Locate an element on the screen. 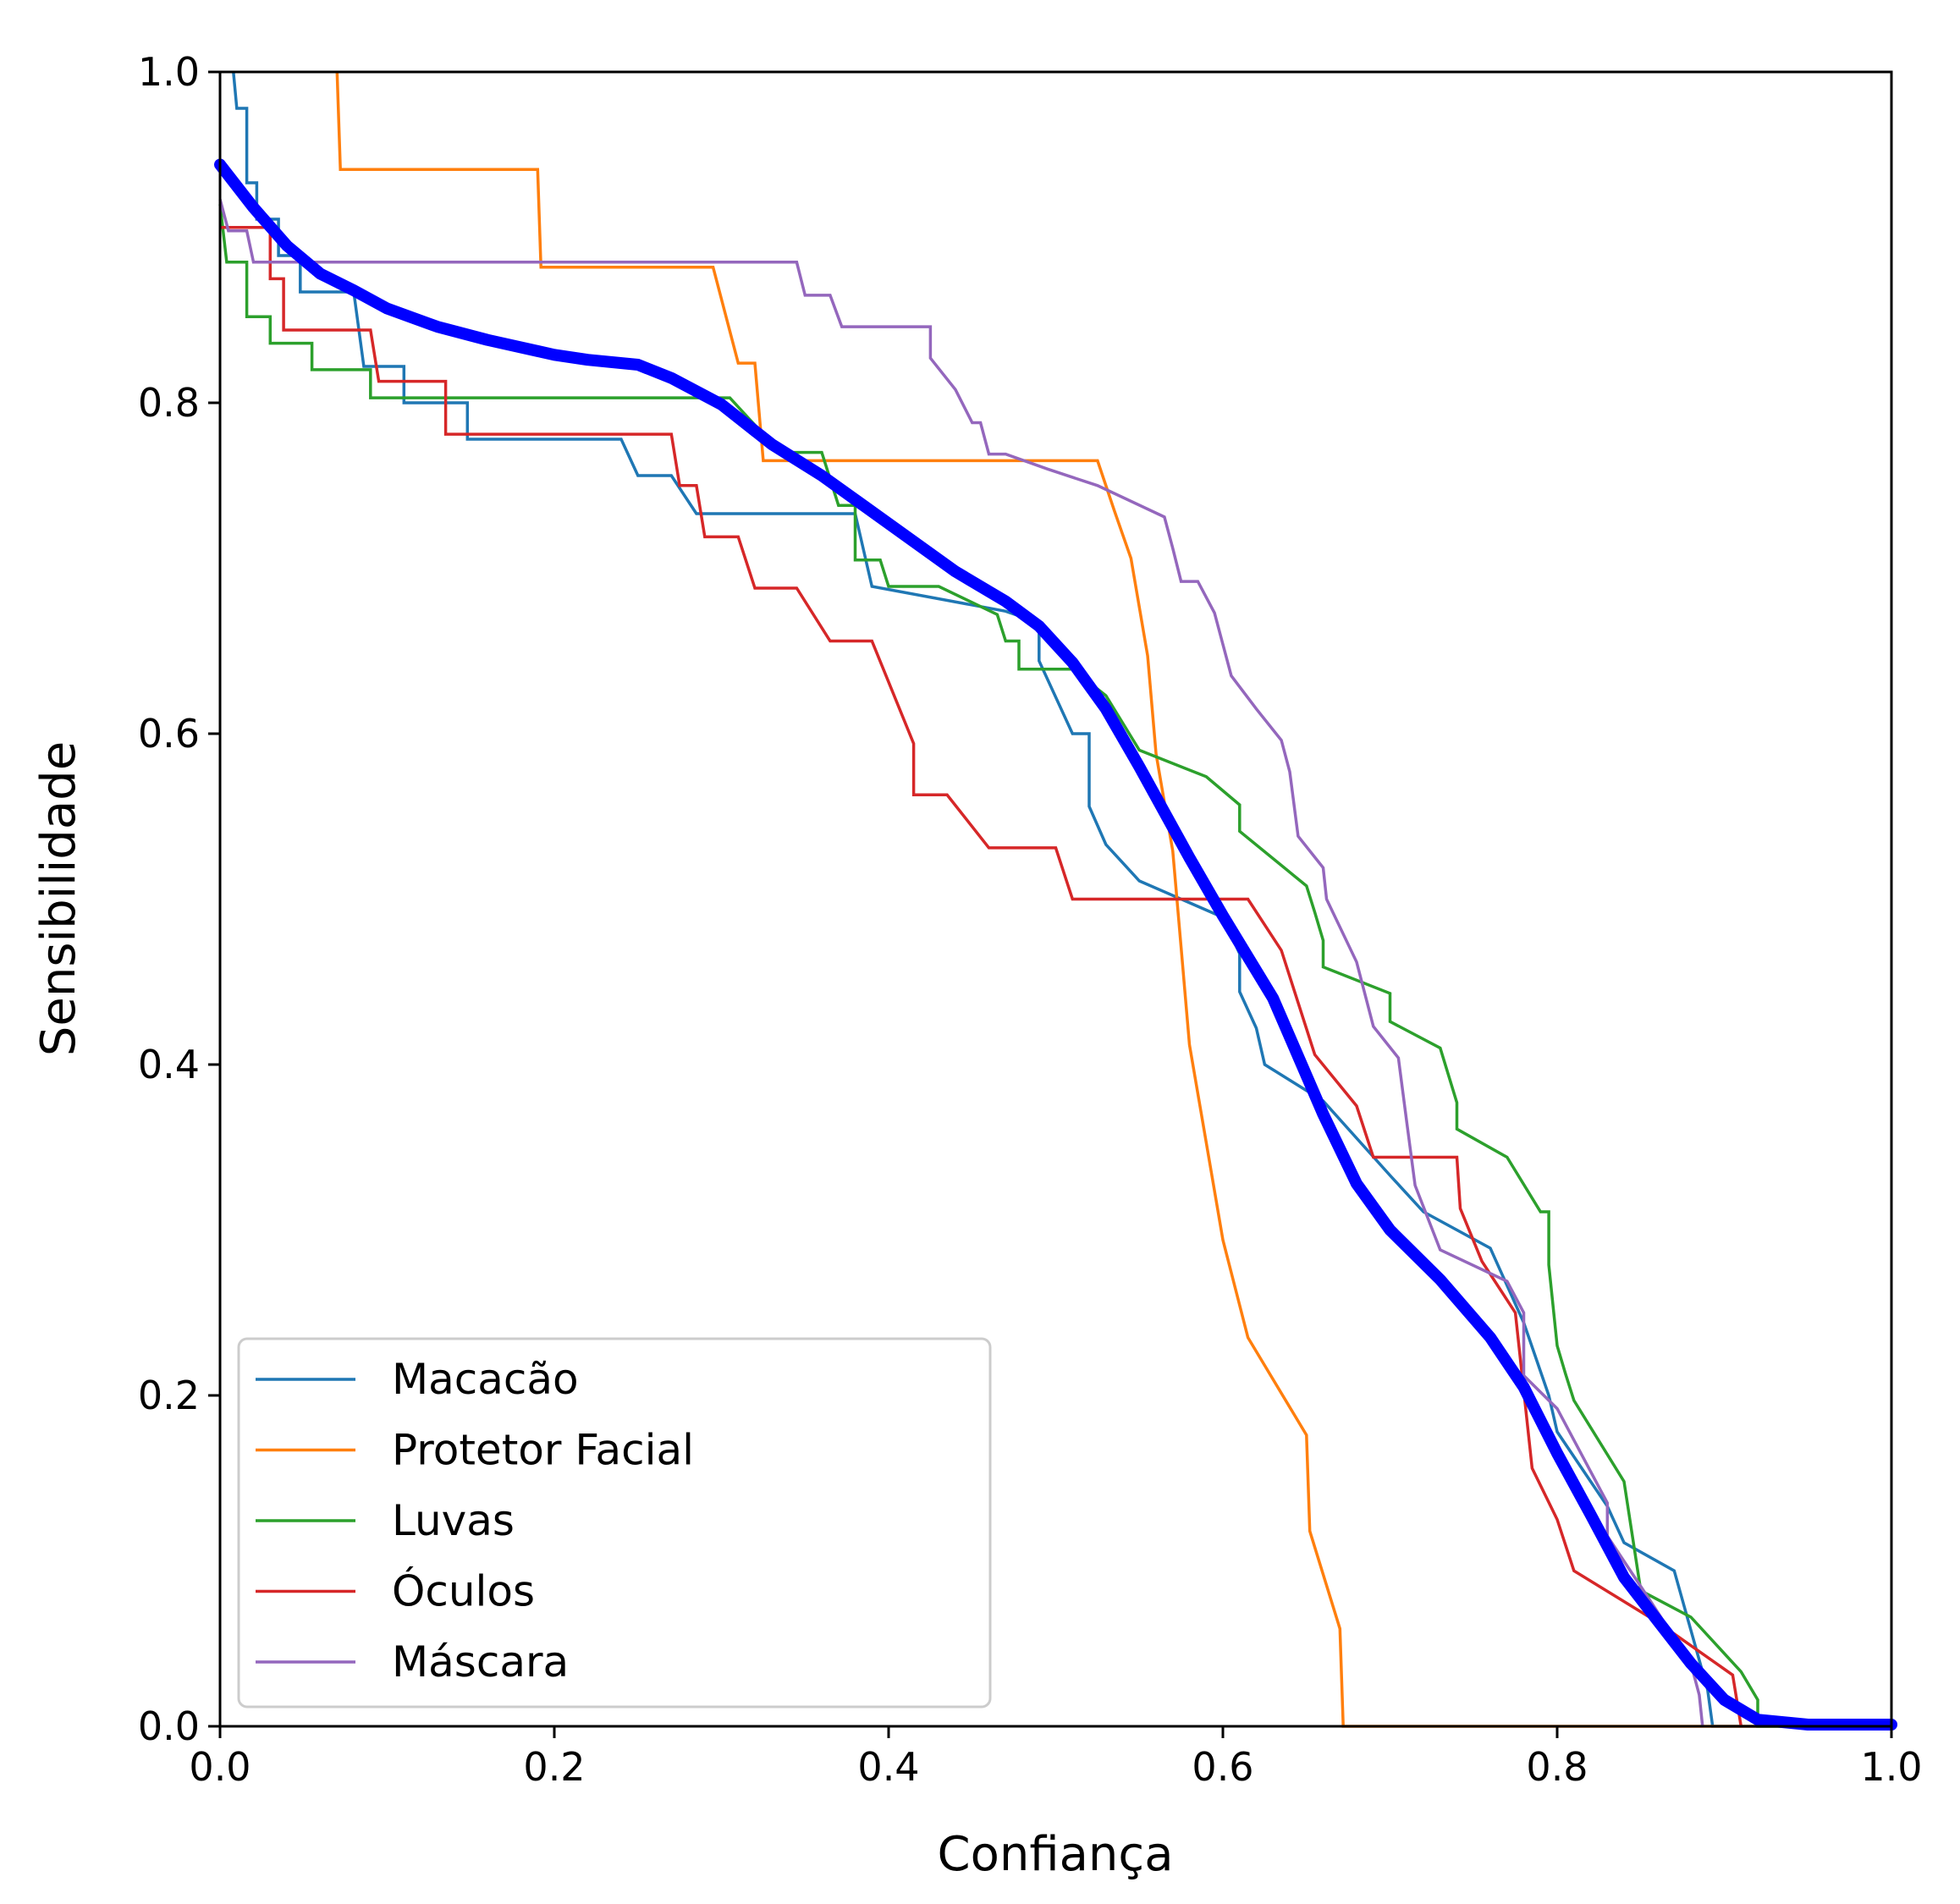 The height and width of the screenshot is (1904, 1960). legend-label-3: Óculos is located at coordinates (463, 1591).